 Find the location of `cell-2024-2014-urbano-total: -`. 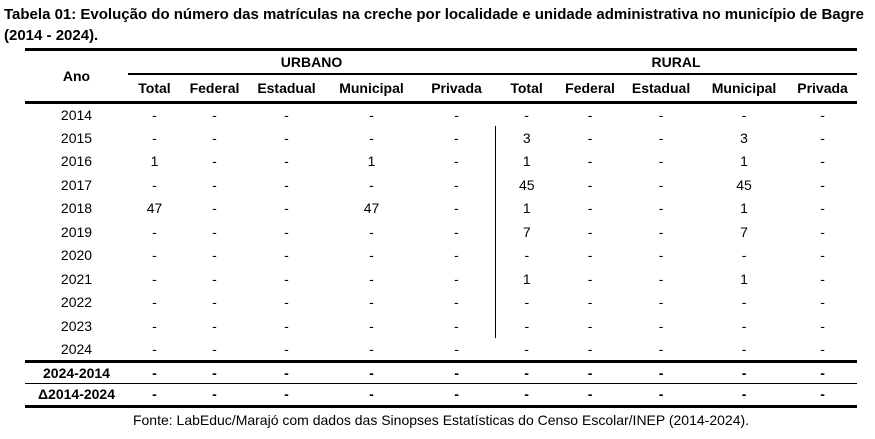

cell-2024-2014-urbano-total: - is located at coordinates (154, 372).